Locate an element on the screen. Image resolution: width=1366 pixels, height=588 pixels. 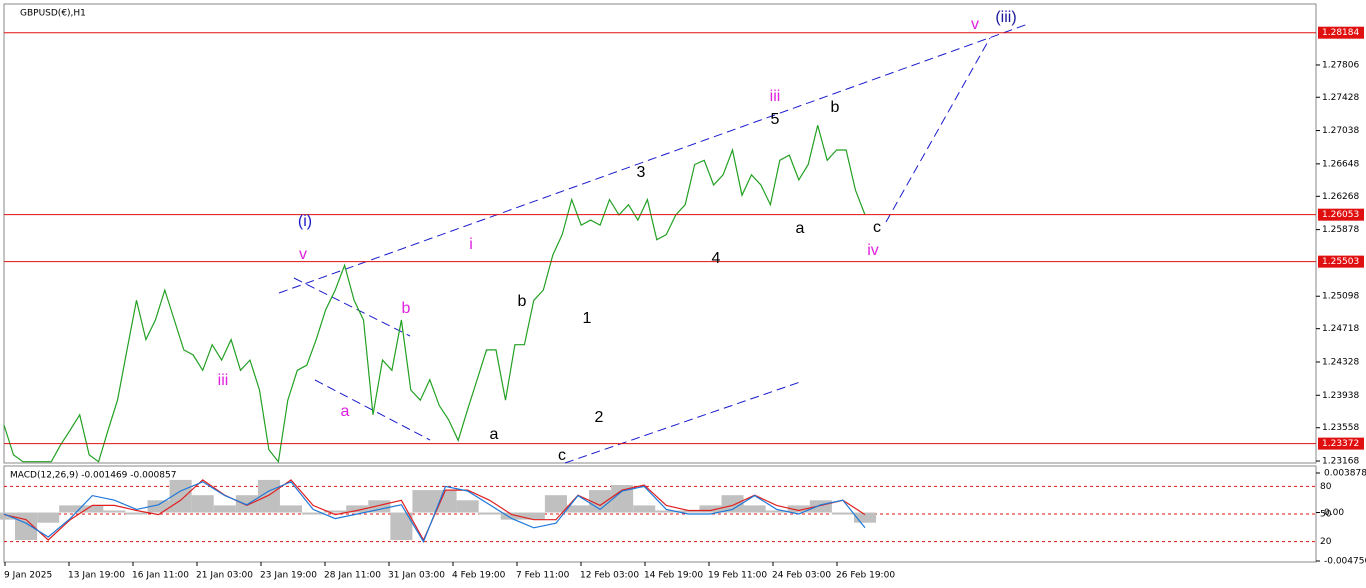
wave-label: 2 is located at coordinates (599, 417).